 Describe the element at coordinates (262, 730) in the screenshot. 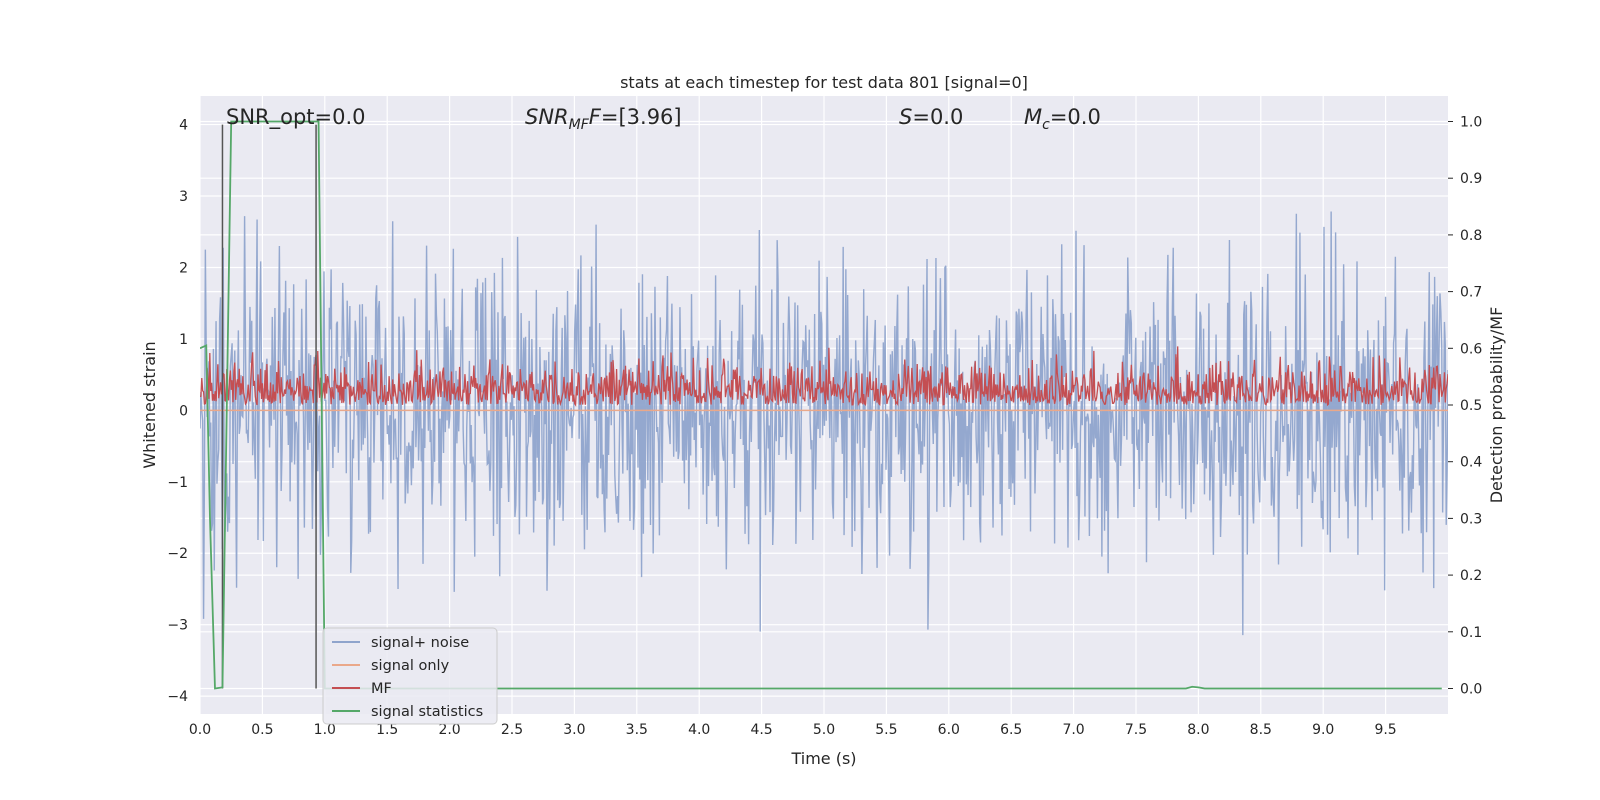

I see `x-tick-label: 0.5` at that location.